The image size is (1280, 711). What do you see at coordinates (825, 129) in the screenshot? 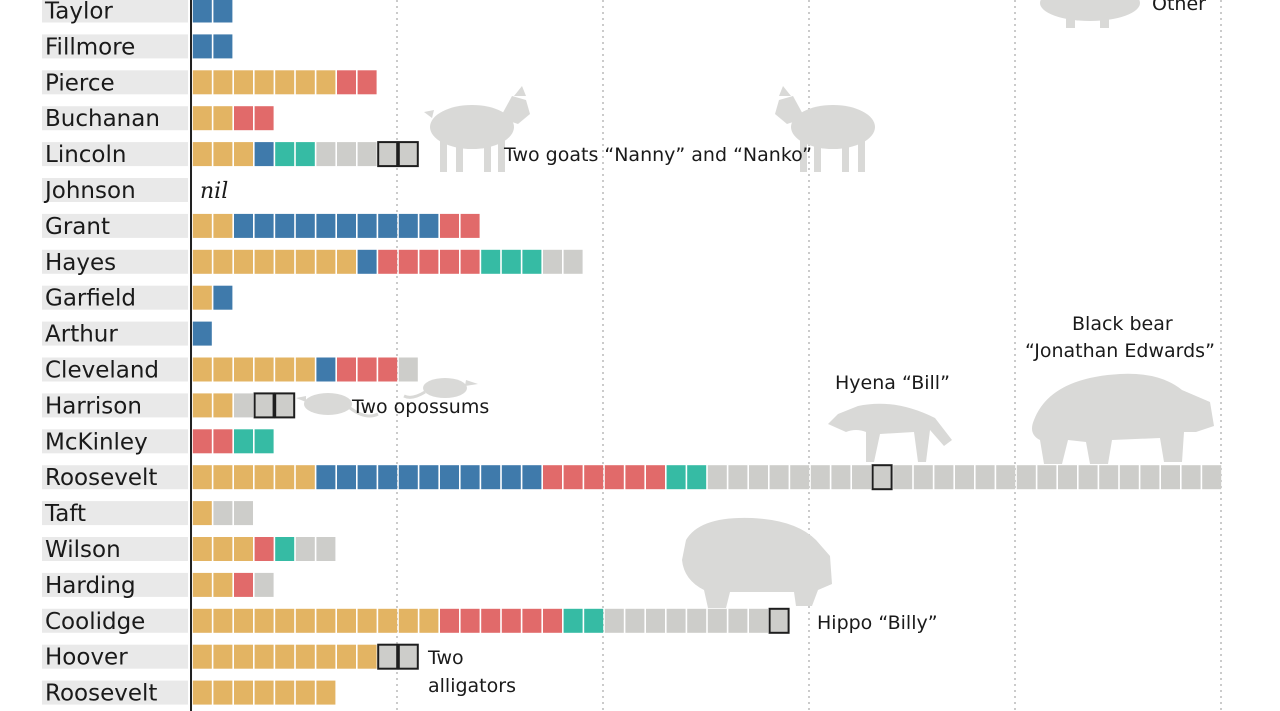
I see `goat-silhouette-right` at bounding box center [825, 129].